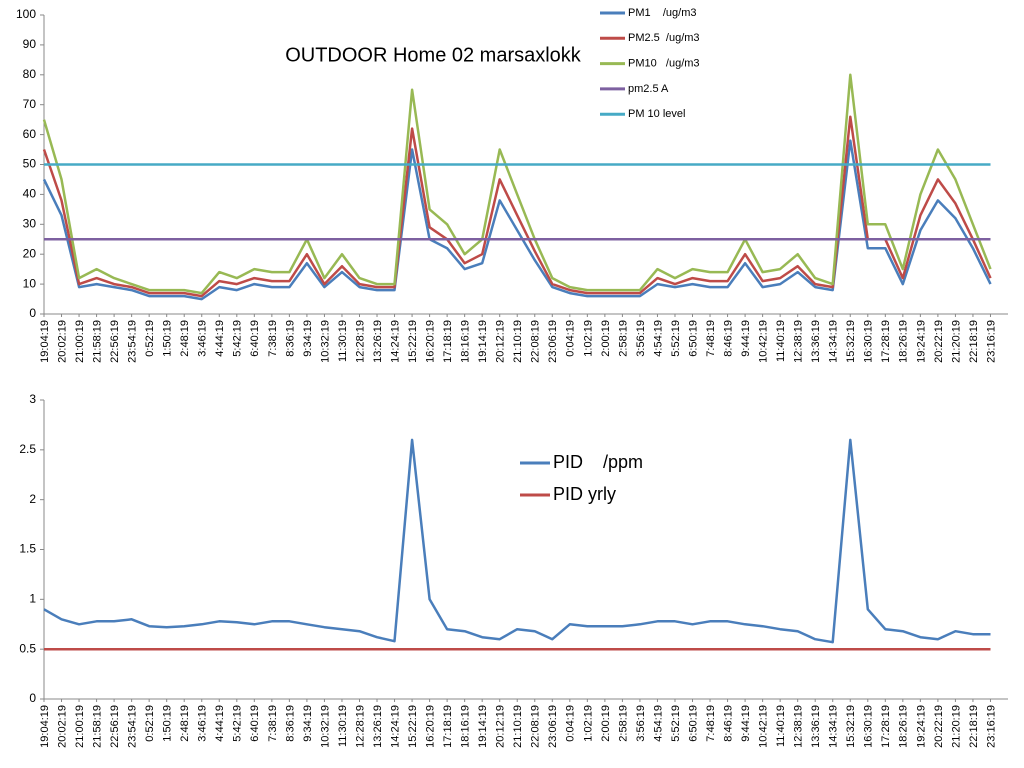 The image size is (1024, 768). Describe the element at coordinates (536, 341) in the screenshot. I see `x-tick-label: 22:08:19` at that location.